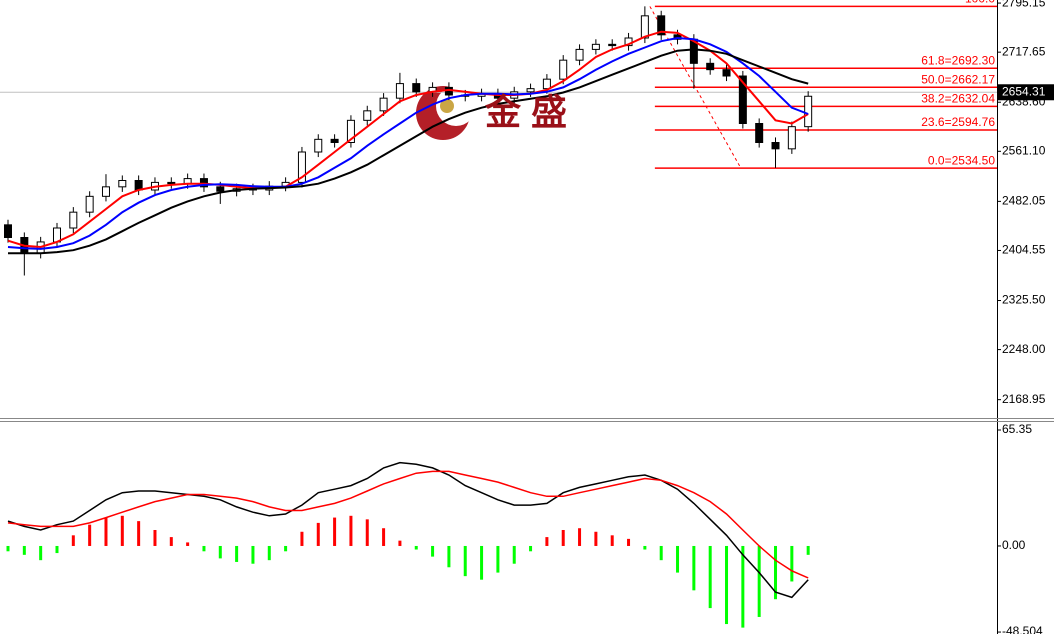 The width and height of the screenshot is (1054, 634). I want to click on y-tick-label: 2795.15, so click(1024, 4).